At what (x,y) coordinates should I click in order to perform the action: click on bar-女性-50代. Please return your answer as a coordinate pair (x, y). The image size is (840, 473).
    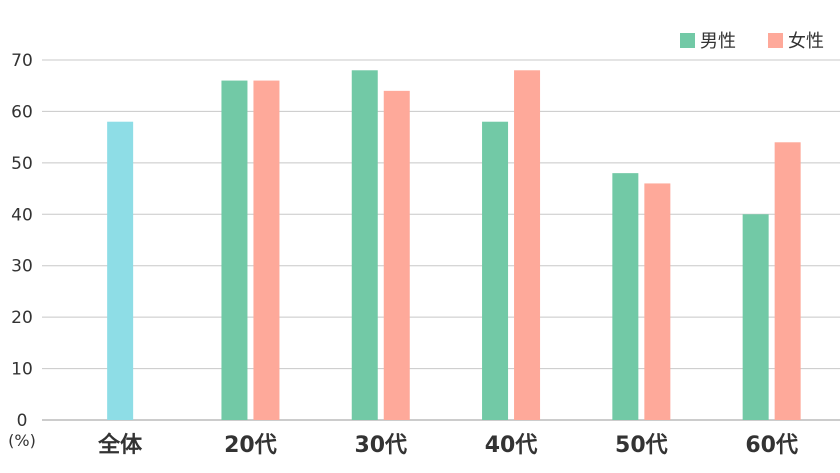
    Looking at the image, I should click on (657, 301).